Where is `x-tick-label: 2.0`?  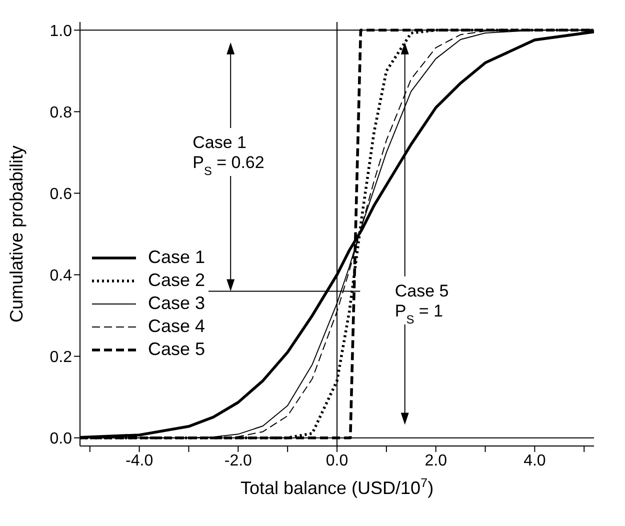 x-tick-label: 2.0 is located at coordinates (436, 461).